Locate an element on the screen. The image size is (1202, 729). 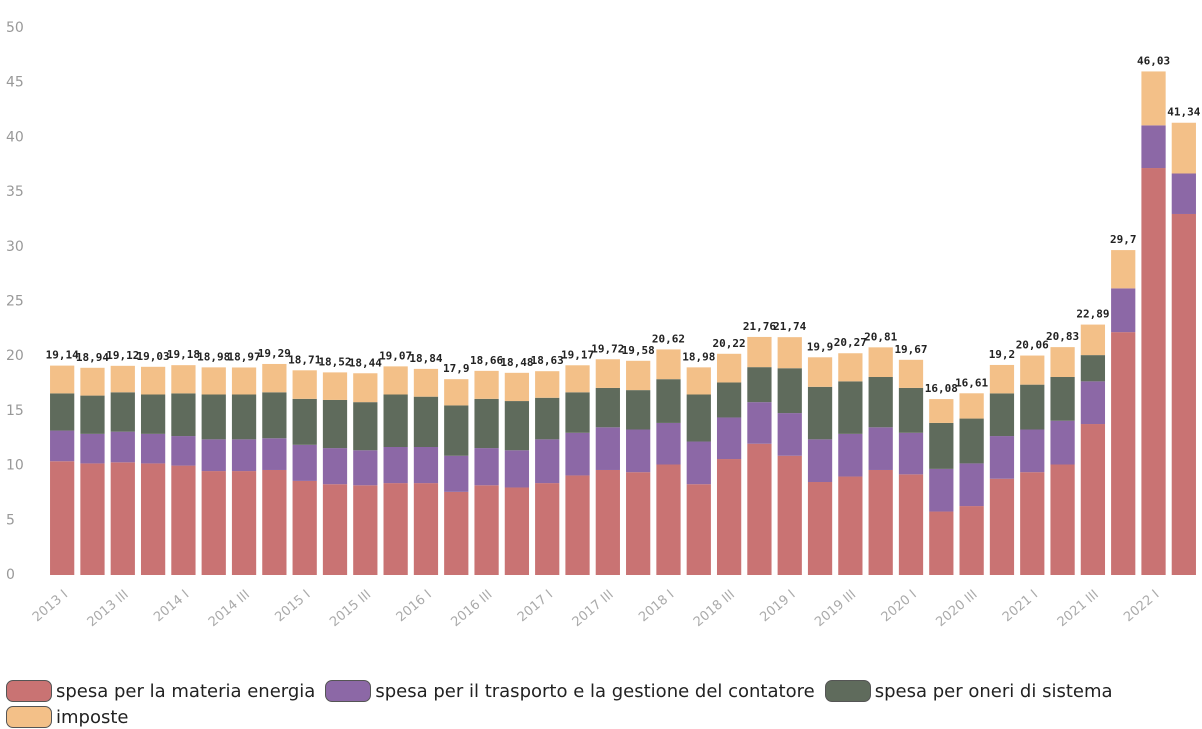
total-label: 18,52 is located at coordinates (334, 361).